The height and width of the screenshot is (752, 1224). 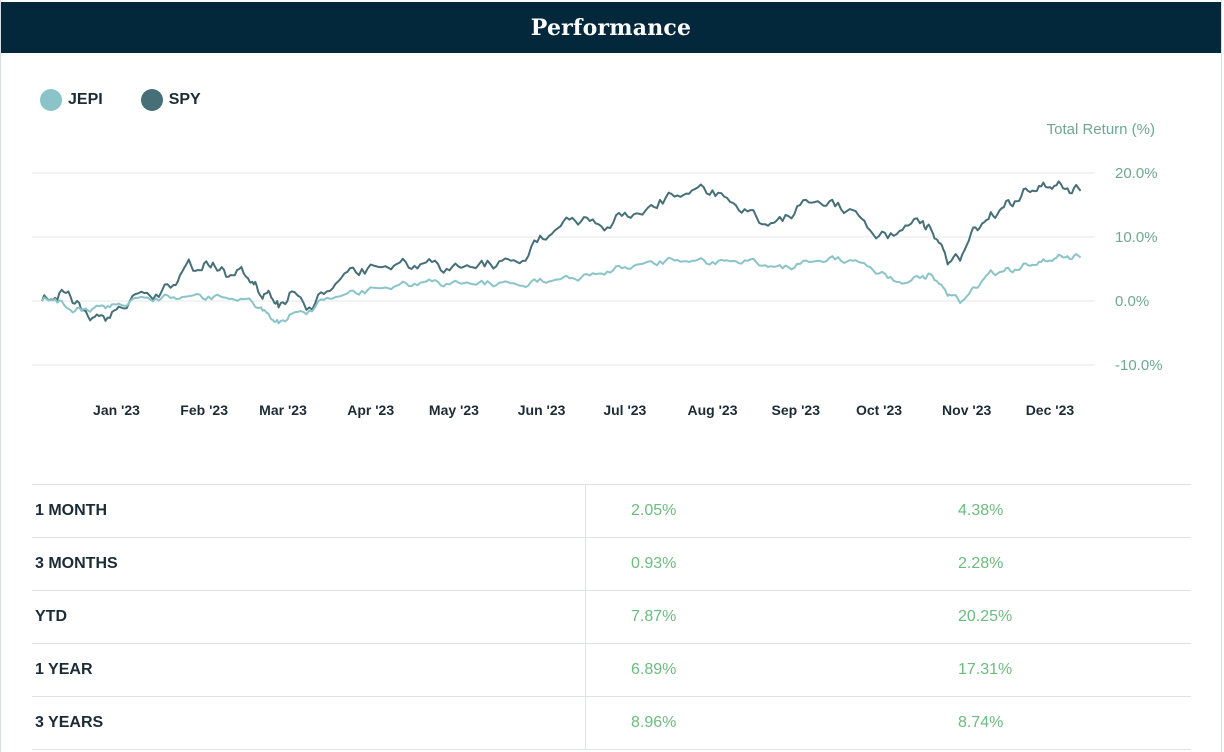 What do you see at coordinates (1101, 129) in the screenshot?
I see `y-axis-label: Total Return (%)` at bounding box center [1101, 129].